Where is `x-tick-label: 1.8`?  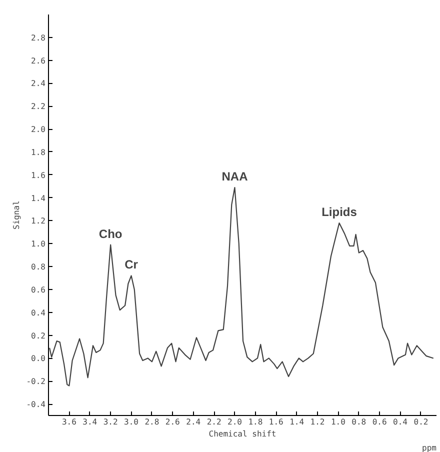 x-tick-label: 1.8 is located at coordinates (255, 422).